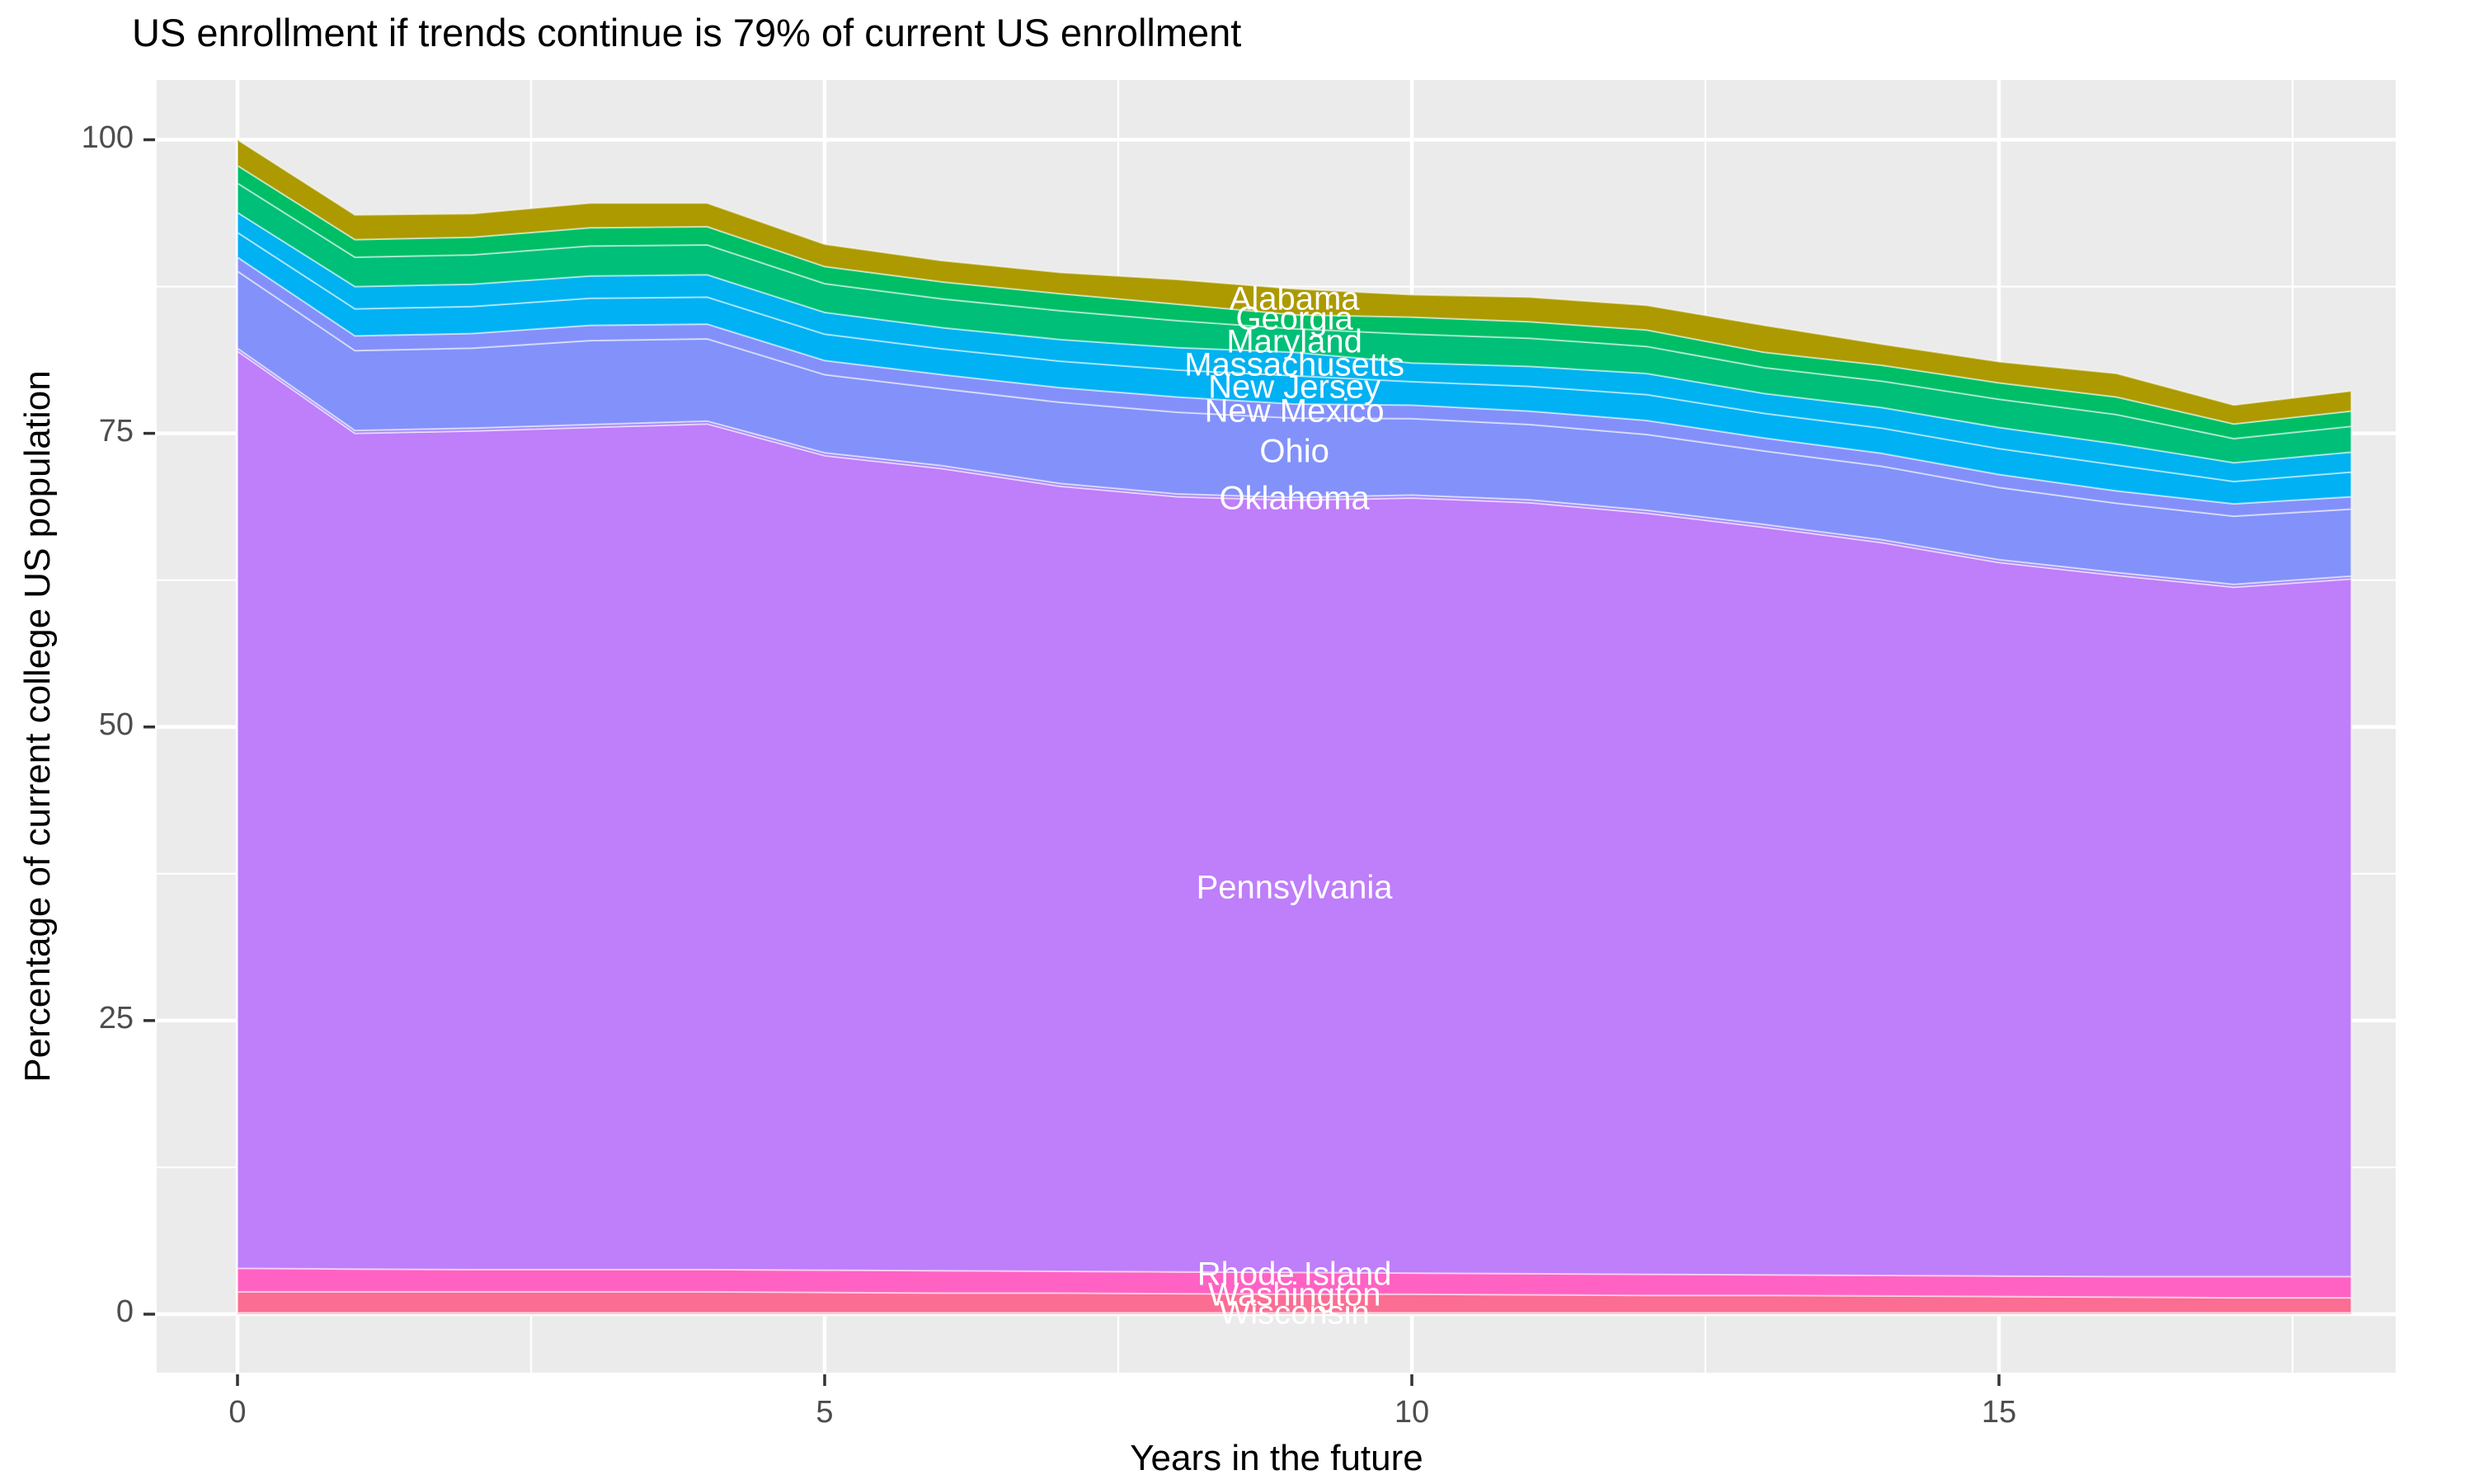 The width and height of the screenshot is (2474, 1484). I want to click on state-label-wisconsin: Wisconsin, so click(1294, 1312).